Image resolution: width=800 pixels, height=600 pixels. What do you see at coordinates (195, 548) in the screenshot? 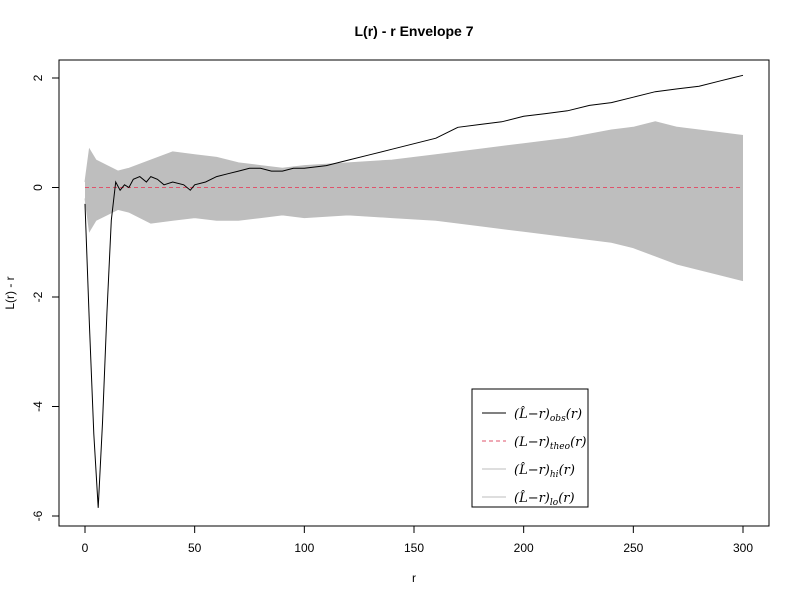
I see `x-tick-label: 50` at bounding box center [195, 548].